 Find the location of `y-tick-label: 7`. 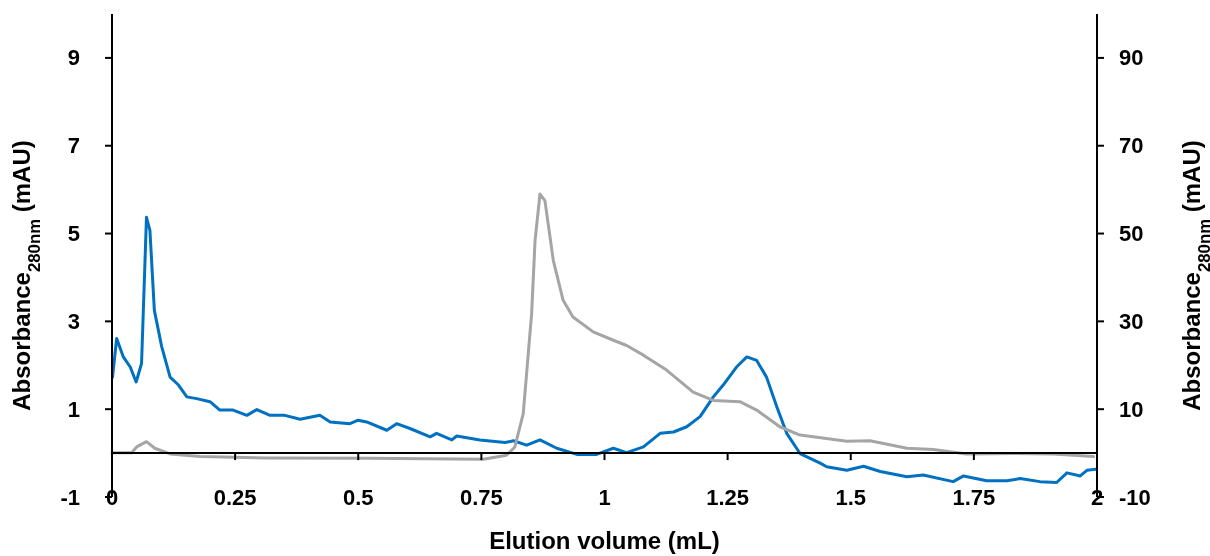

y-tick-label: 7 is located at coordinates (73, 146).